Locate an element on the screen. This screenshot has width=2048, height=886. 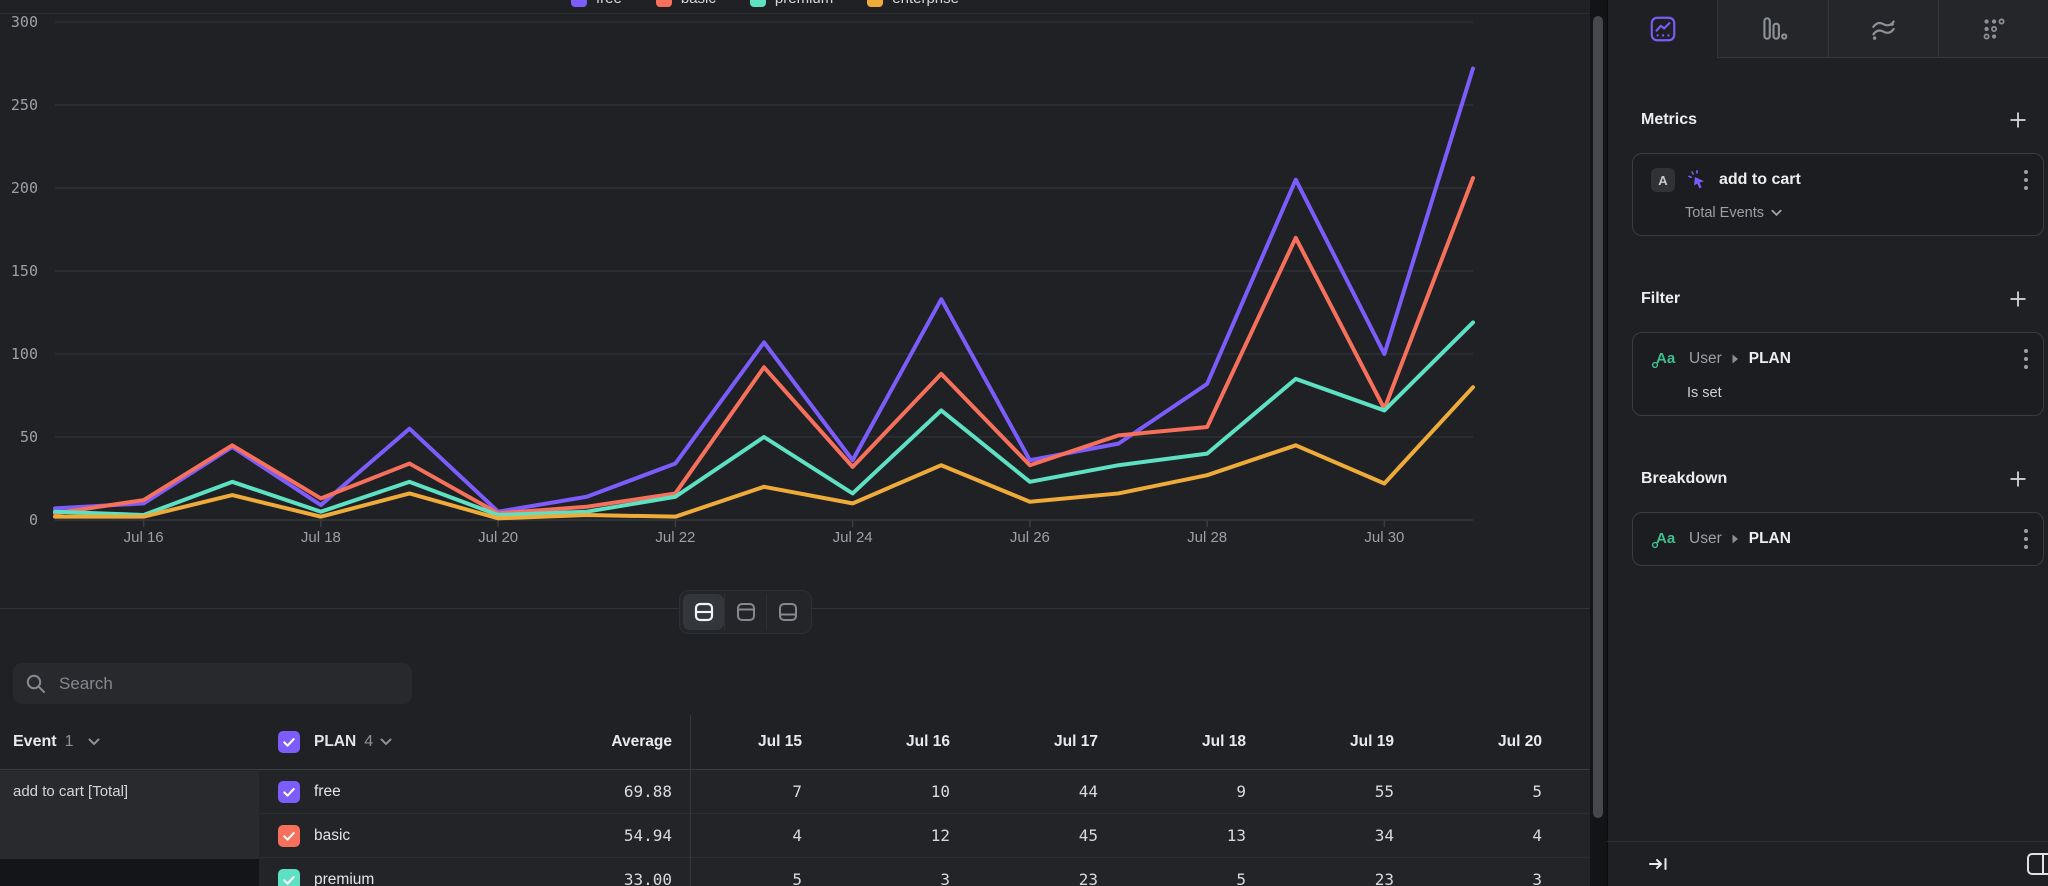
search-input is located at coordinates (228, 683).